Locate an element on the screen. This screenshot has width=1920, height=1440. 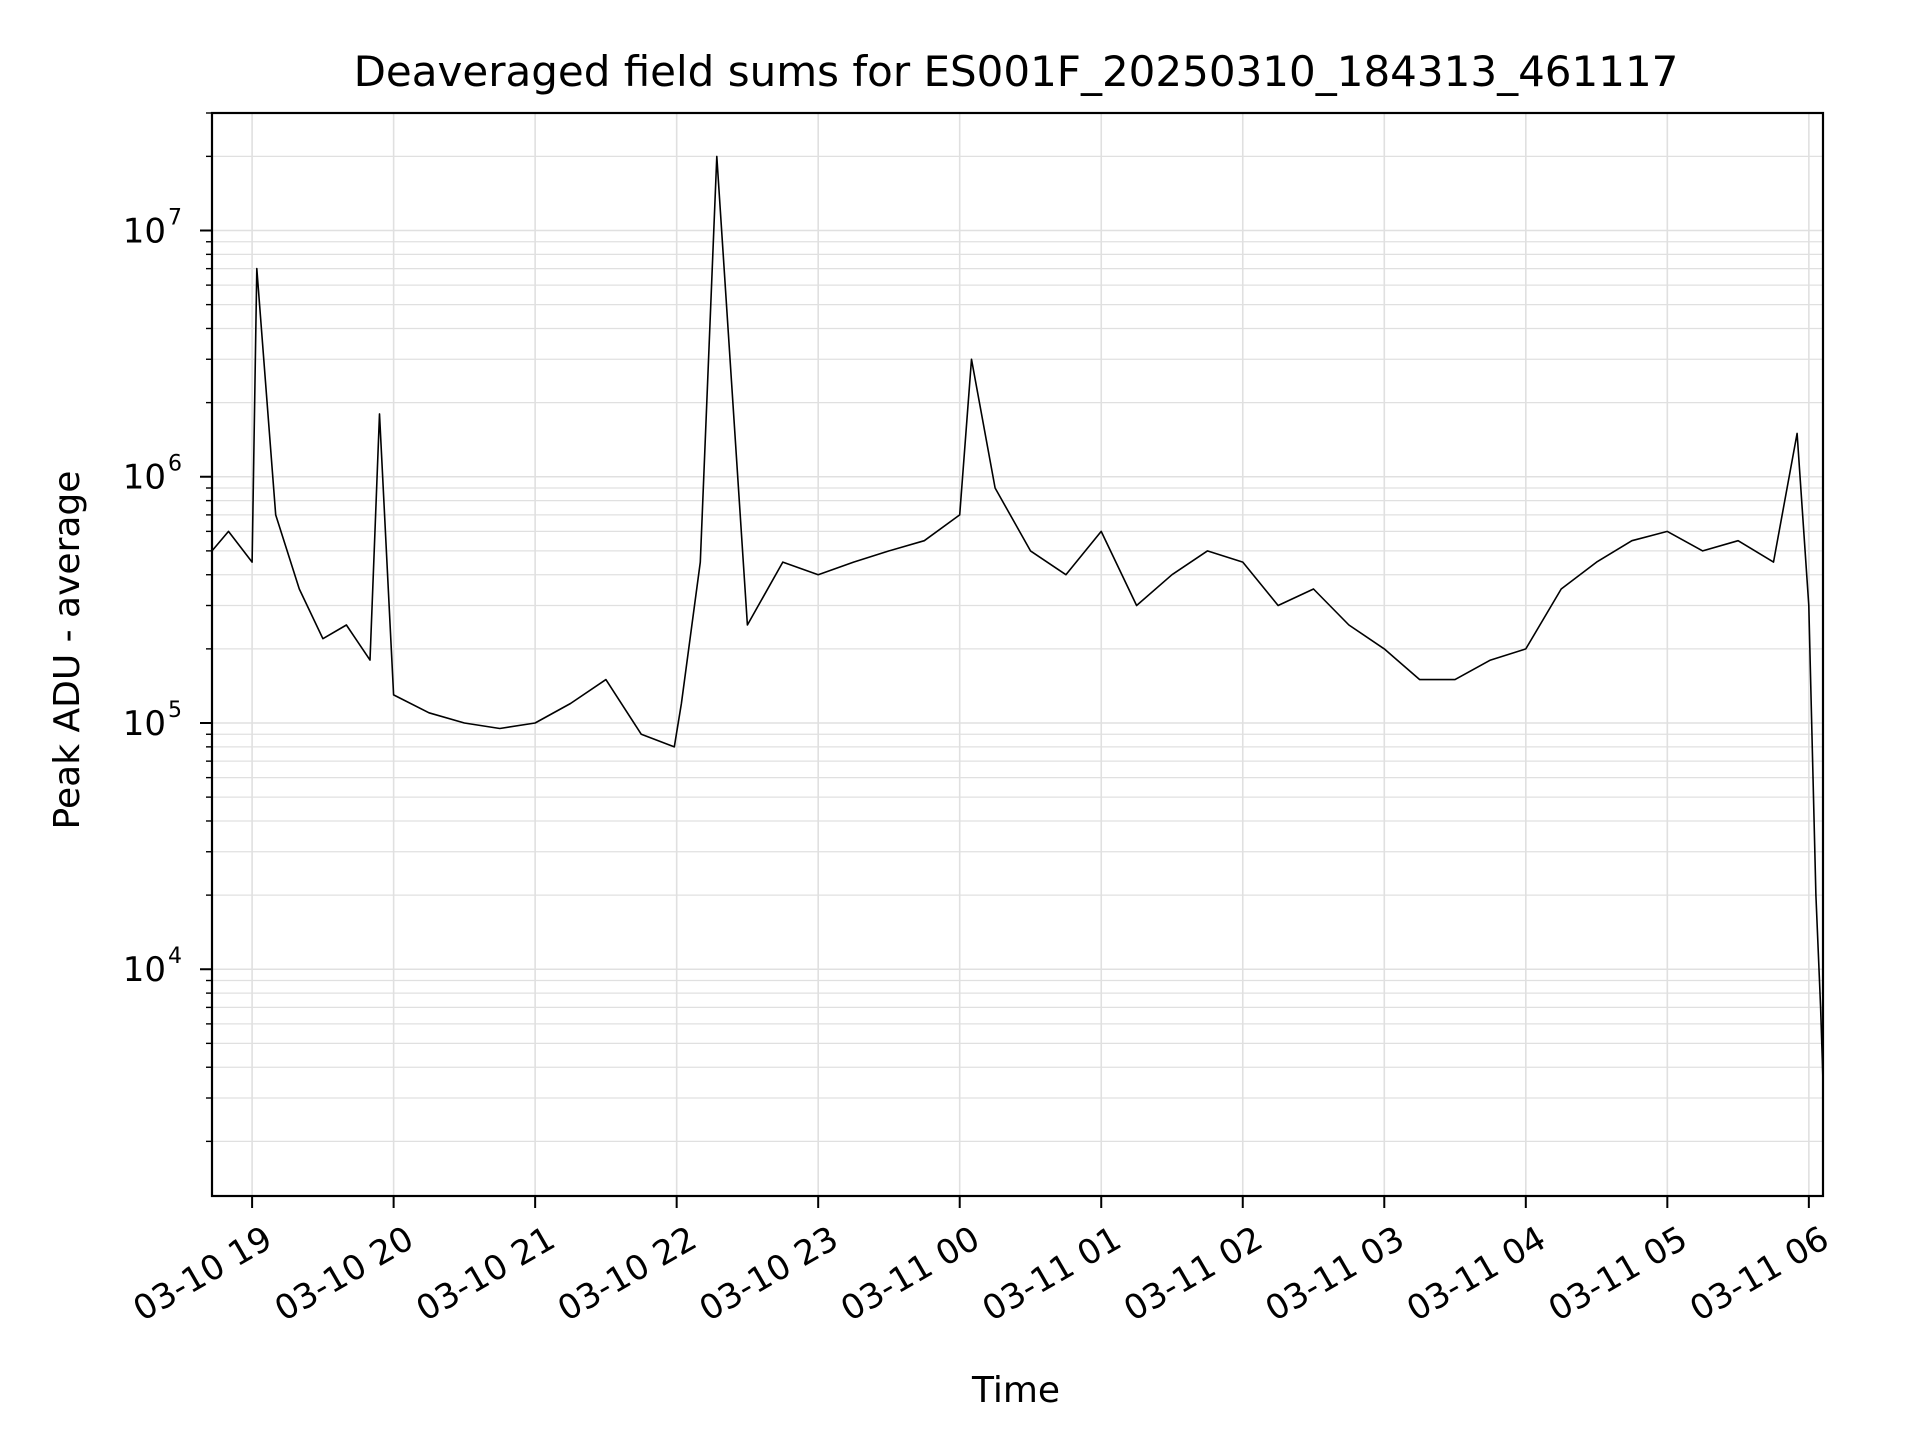
y-tick-exponent: 7 is located at coordinates (175, 217).